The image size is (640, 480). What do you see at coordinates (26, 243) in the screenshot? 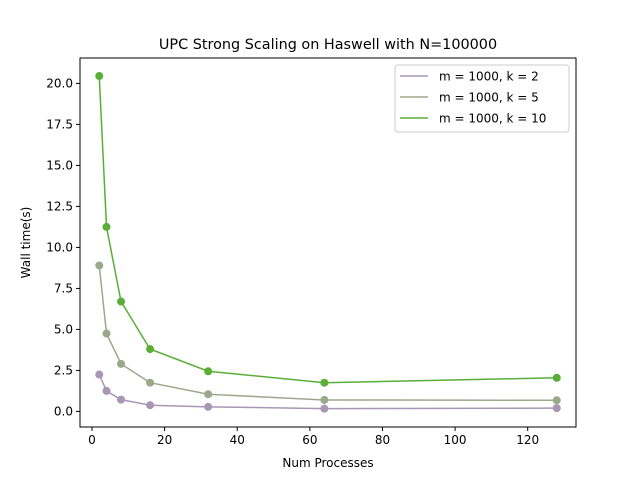
I see `y-axis-label: Wall time(s)` at bounding box center [26, 243].